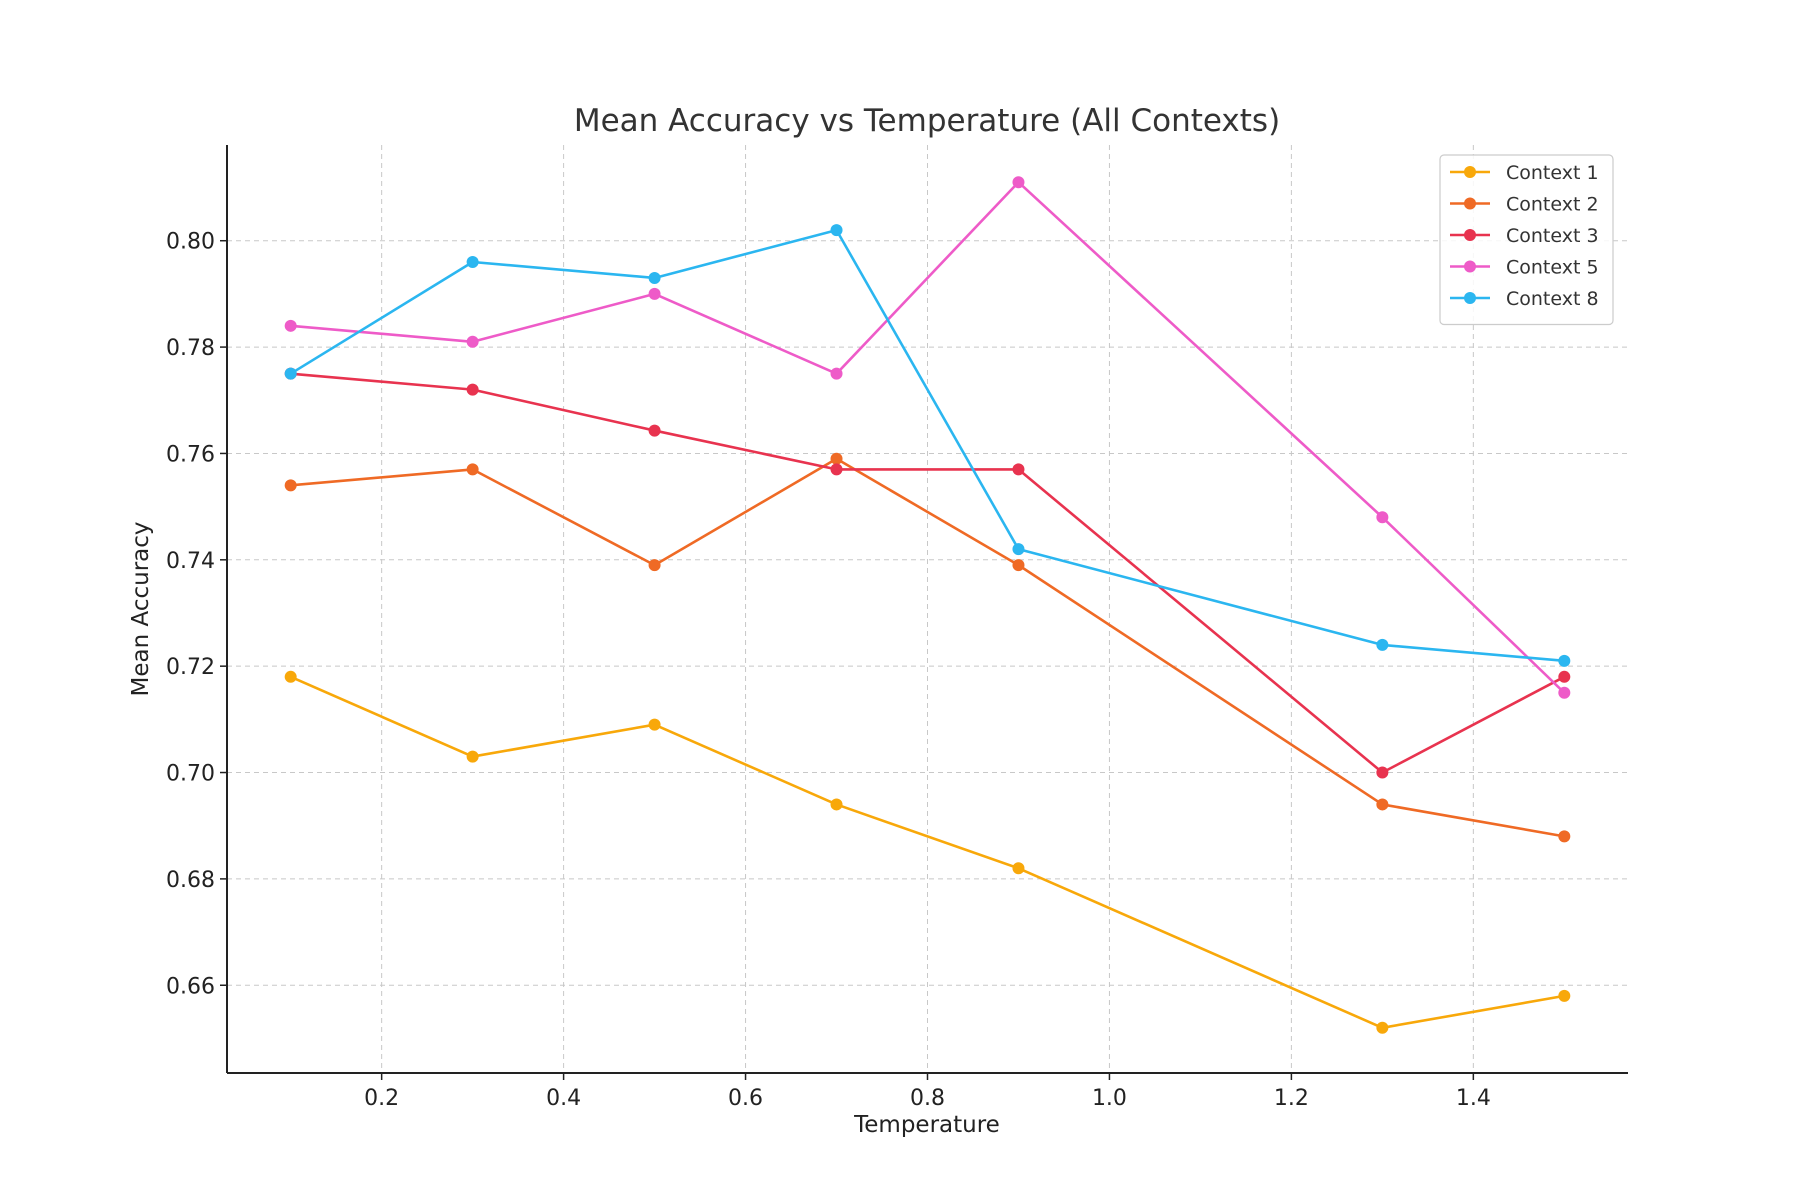 This screenshot has width=1800, height=1200. I want to click on x-tick-label: 0.8, so click(927, 1098).